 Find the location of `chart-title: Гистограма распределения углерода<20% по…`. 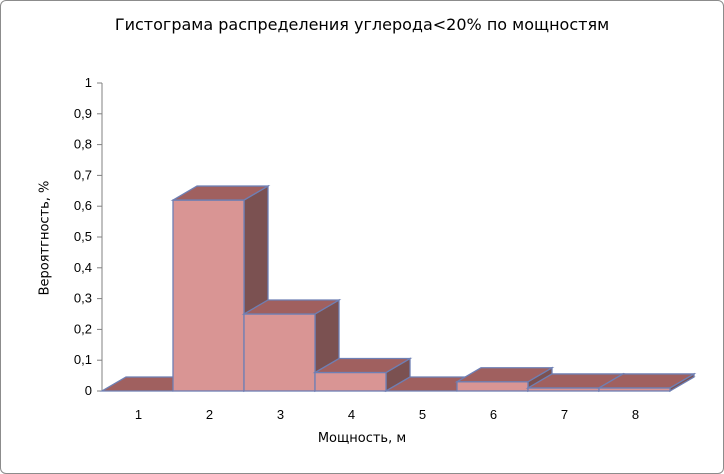

chart-title: Гистограма распределения углерода<20% по… is located at coordinates (362, 24).